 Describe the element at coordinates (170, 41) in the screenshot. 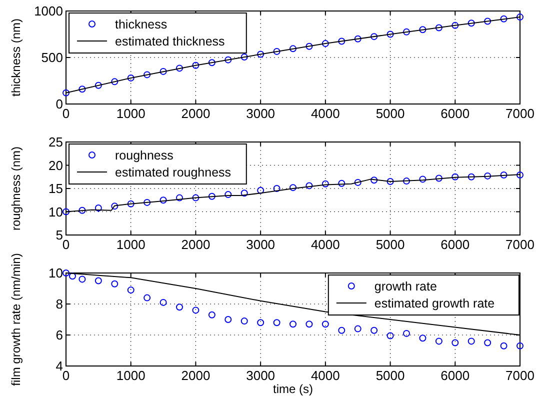

I see `legend-label: estimated thickness` at that location.